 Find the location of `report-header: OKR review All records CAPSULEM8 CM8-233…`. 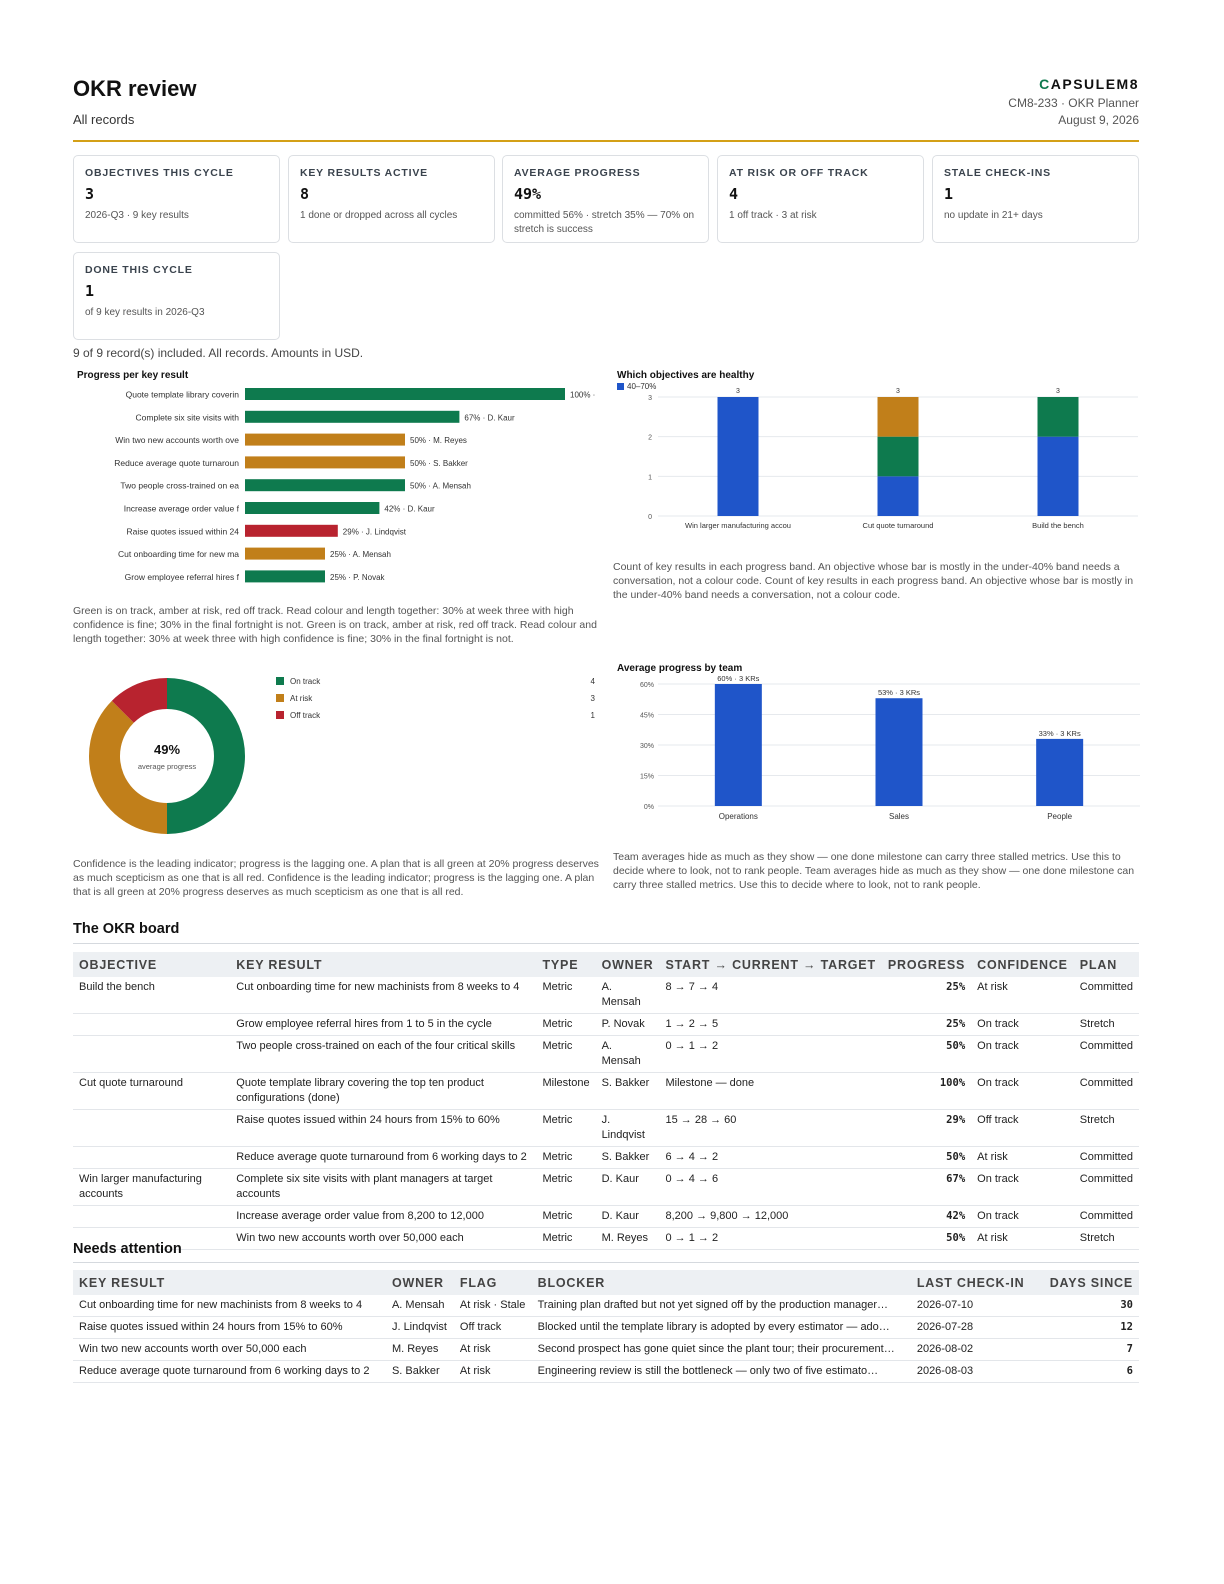

report-header: OKR review All records CAPSULEM8 CM8-233… is located at coordinates (606, 107).